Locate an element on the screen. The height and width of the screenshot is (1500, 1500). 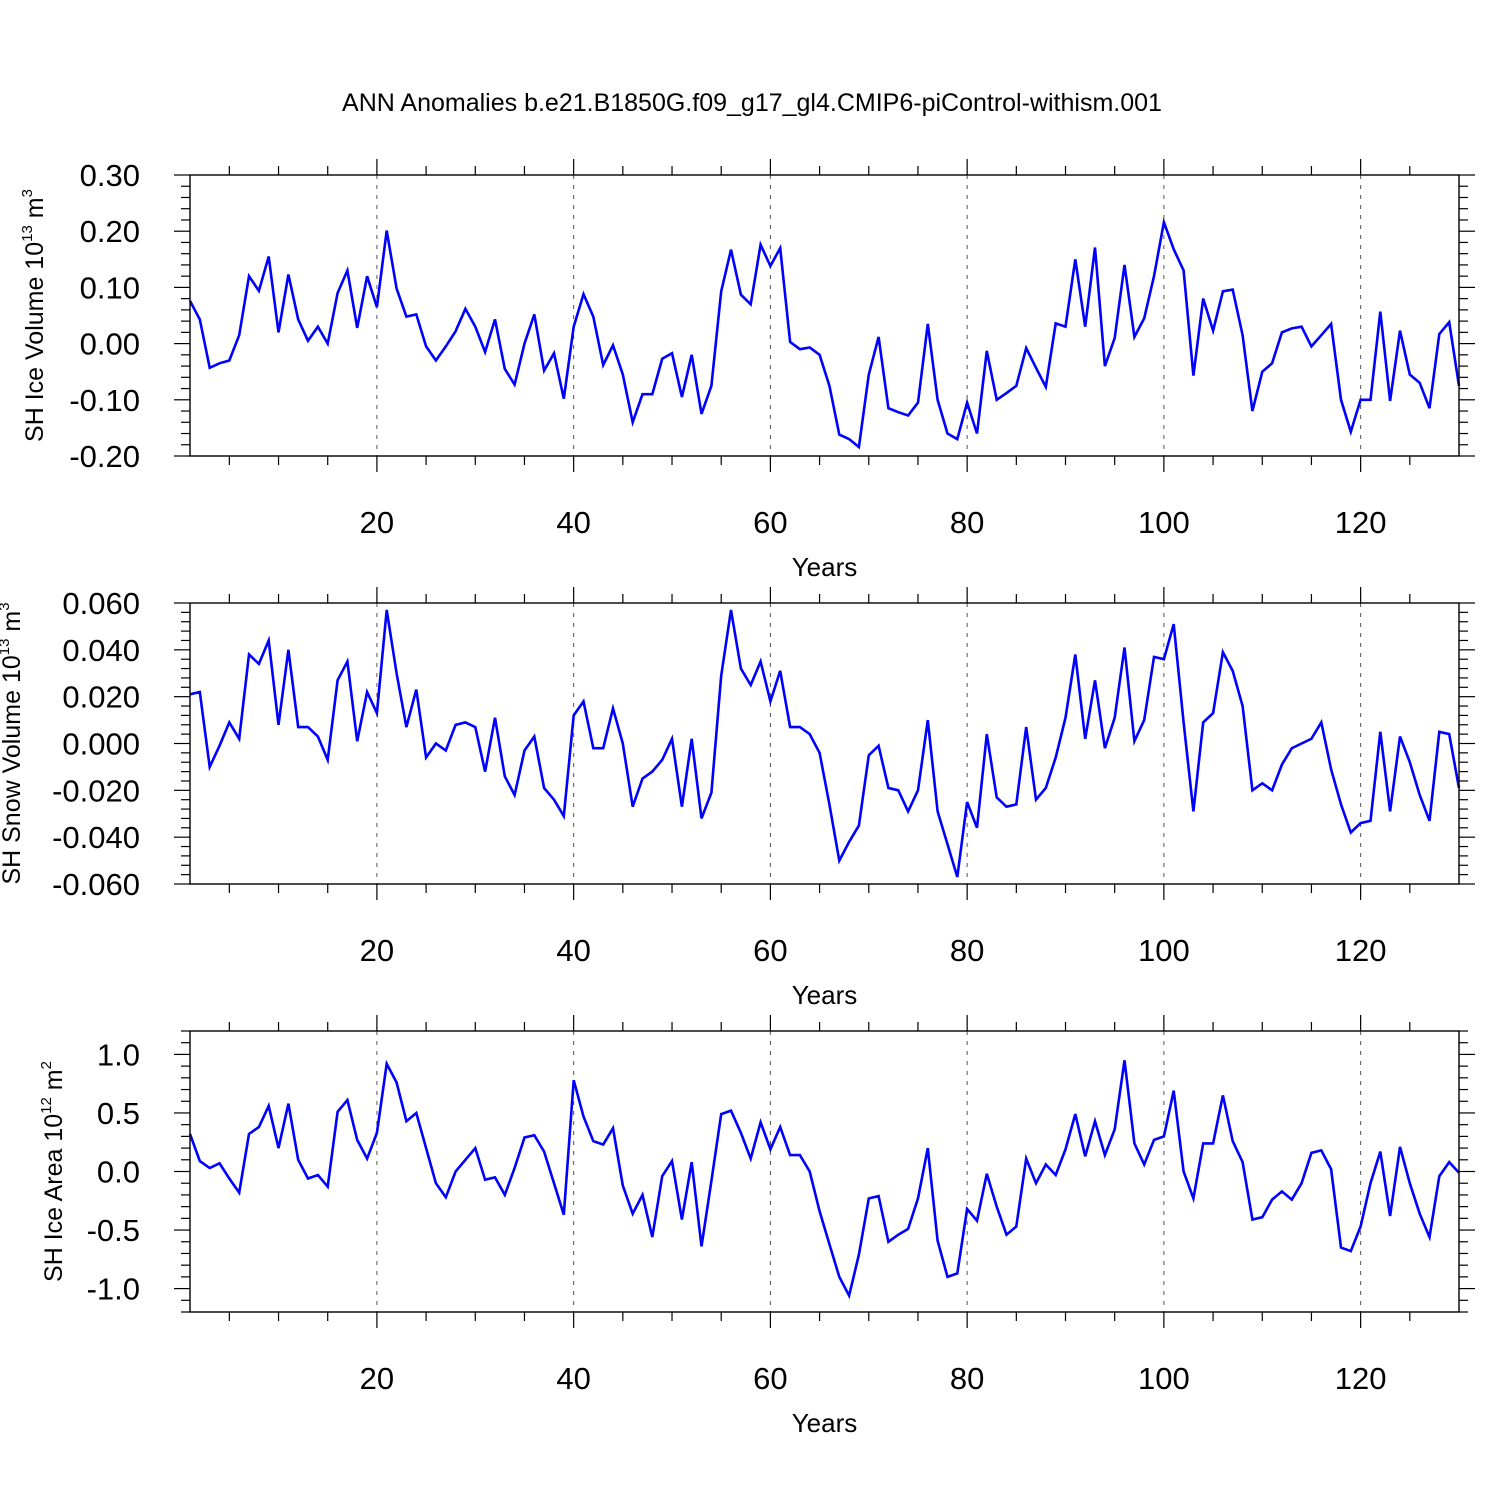
y-tick-label: 0.000 is located at coordinates (101, 744).